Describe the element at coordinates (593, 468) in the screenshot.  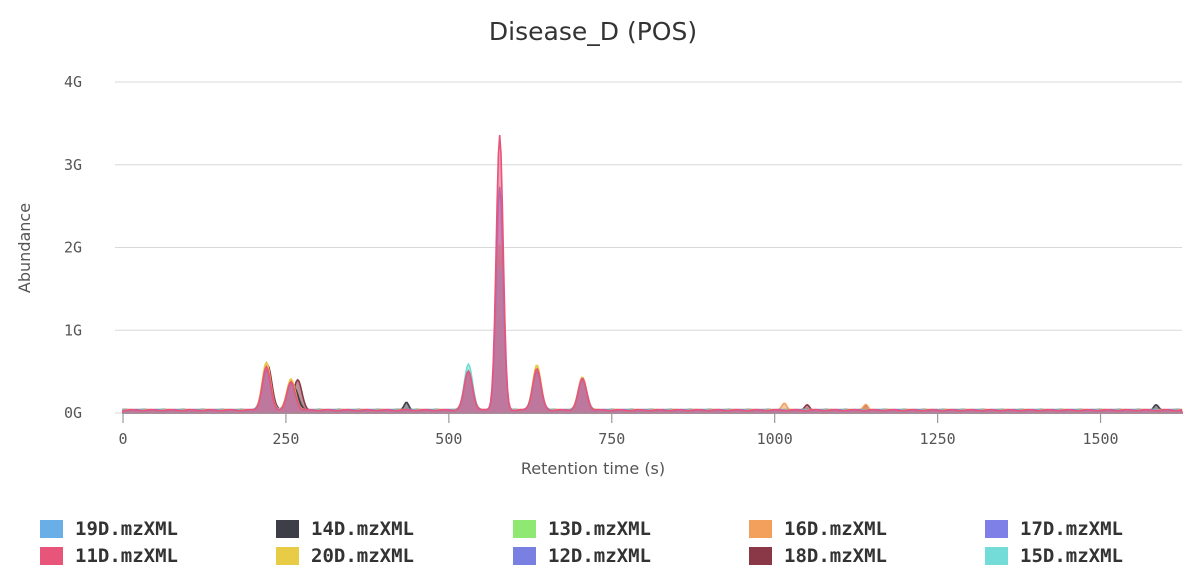
I see `x-axis-title: Retention time (s)` at that location.